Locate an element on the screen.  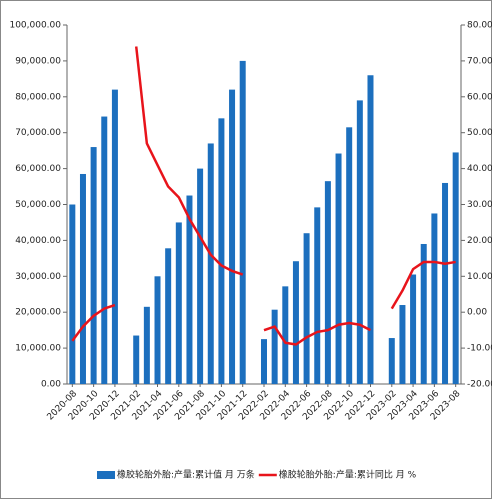
y2-tick-label: 10.00 is located at coordinates (479, 277).